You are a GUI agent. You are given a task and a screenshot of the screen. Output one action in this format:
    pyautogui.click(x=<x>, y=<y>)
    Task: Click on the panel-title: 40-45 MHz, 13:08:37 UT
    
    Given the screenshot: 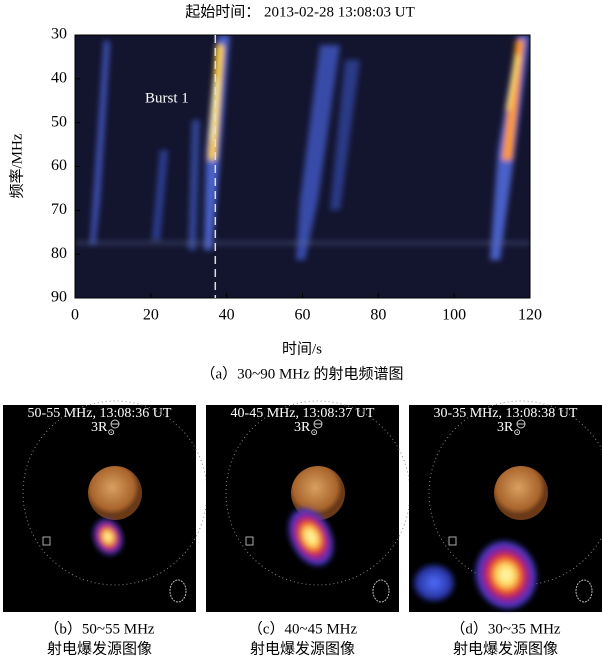 What is the action you would take?
    pyautogui.click(x=303, y=413)
    